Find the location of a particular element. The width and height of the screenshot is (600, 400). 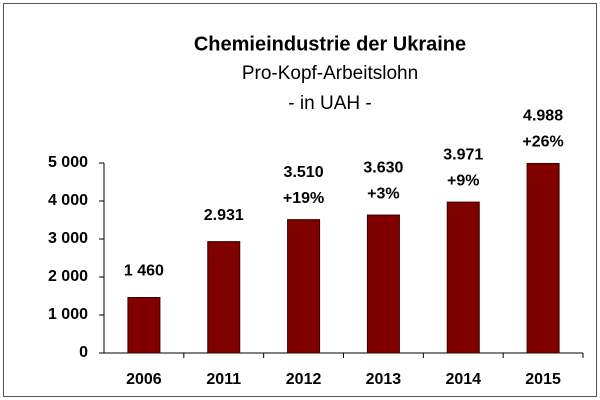

value-label: 4.988 is located at coordinates (543, 116).